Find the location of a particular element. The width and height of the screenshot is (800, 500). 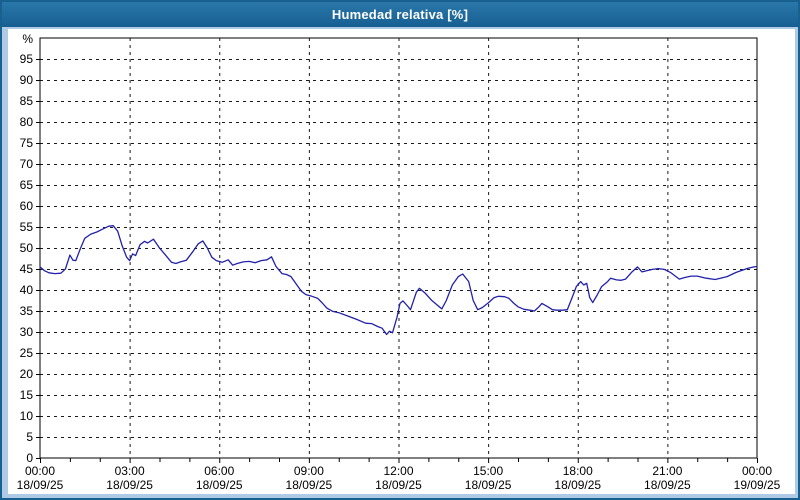

y-tick-label: 10 is located at coordinates (27, 416).